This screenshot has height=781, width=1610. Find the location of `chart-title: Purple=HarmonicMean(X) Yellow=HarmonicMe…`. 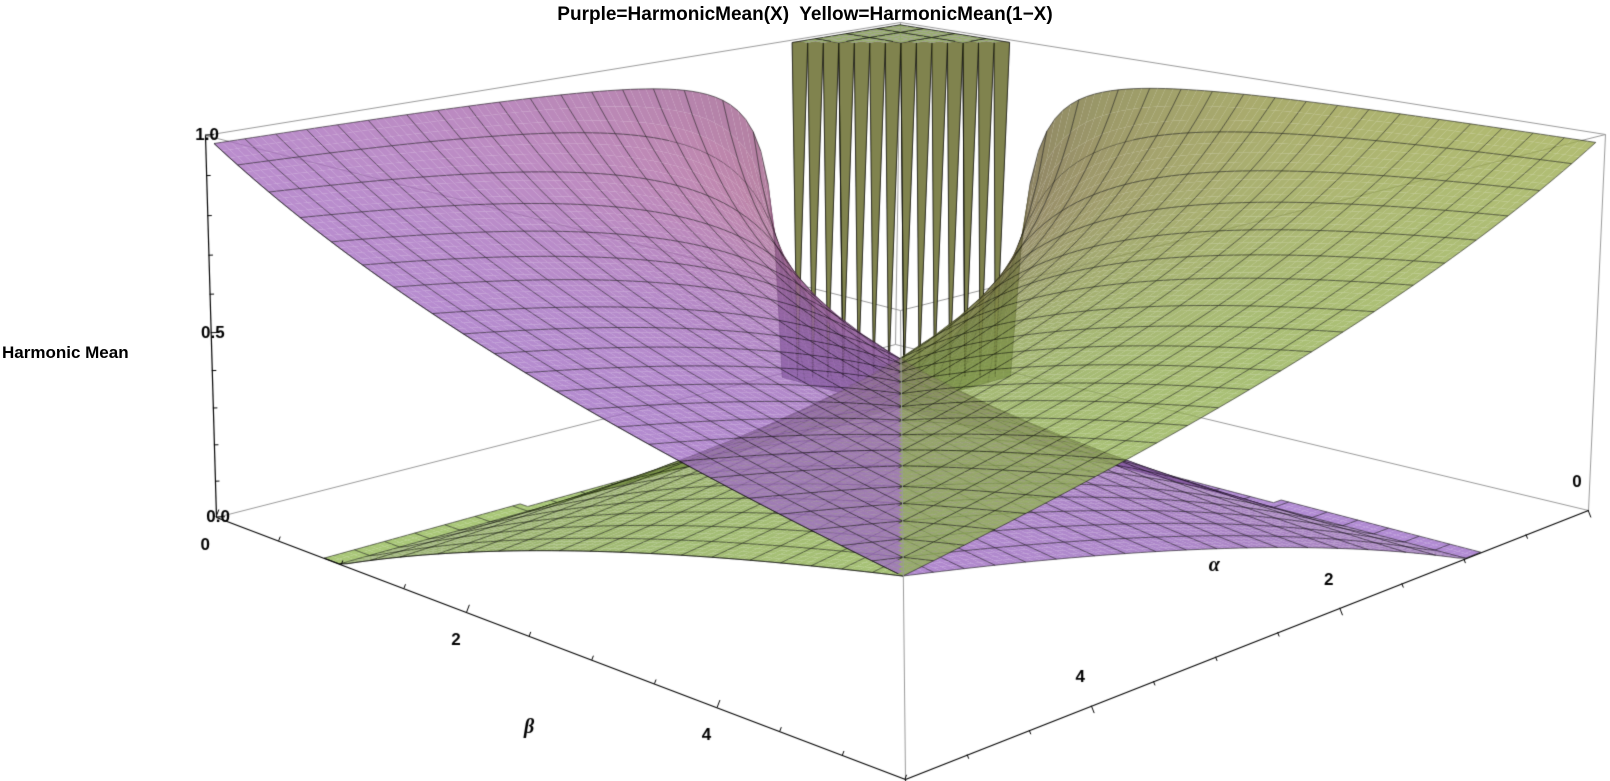

chart-title: Purple=HarmonicMean(X) Yellow=HarmonicMe… is located at coordinates (805, 14).